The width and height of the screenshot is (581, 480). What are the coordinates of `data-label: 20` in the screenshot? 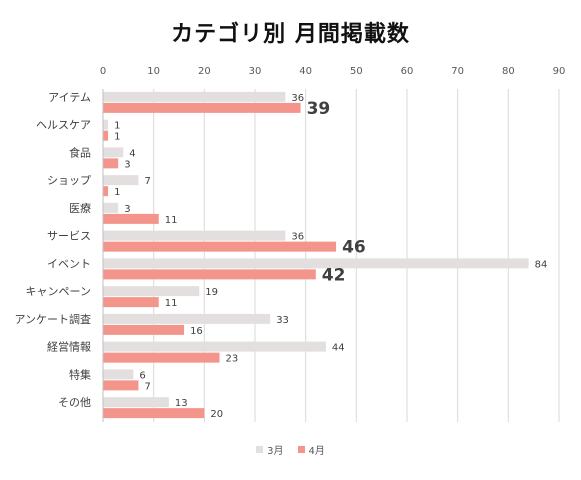 It's located at (216, 414).